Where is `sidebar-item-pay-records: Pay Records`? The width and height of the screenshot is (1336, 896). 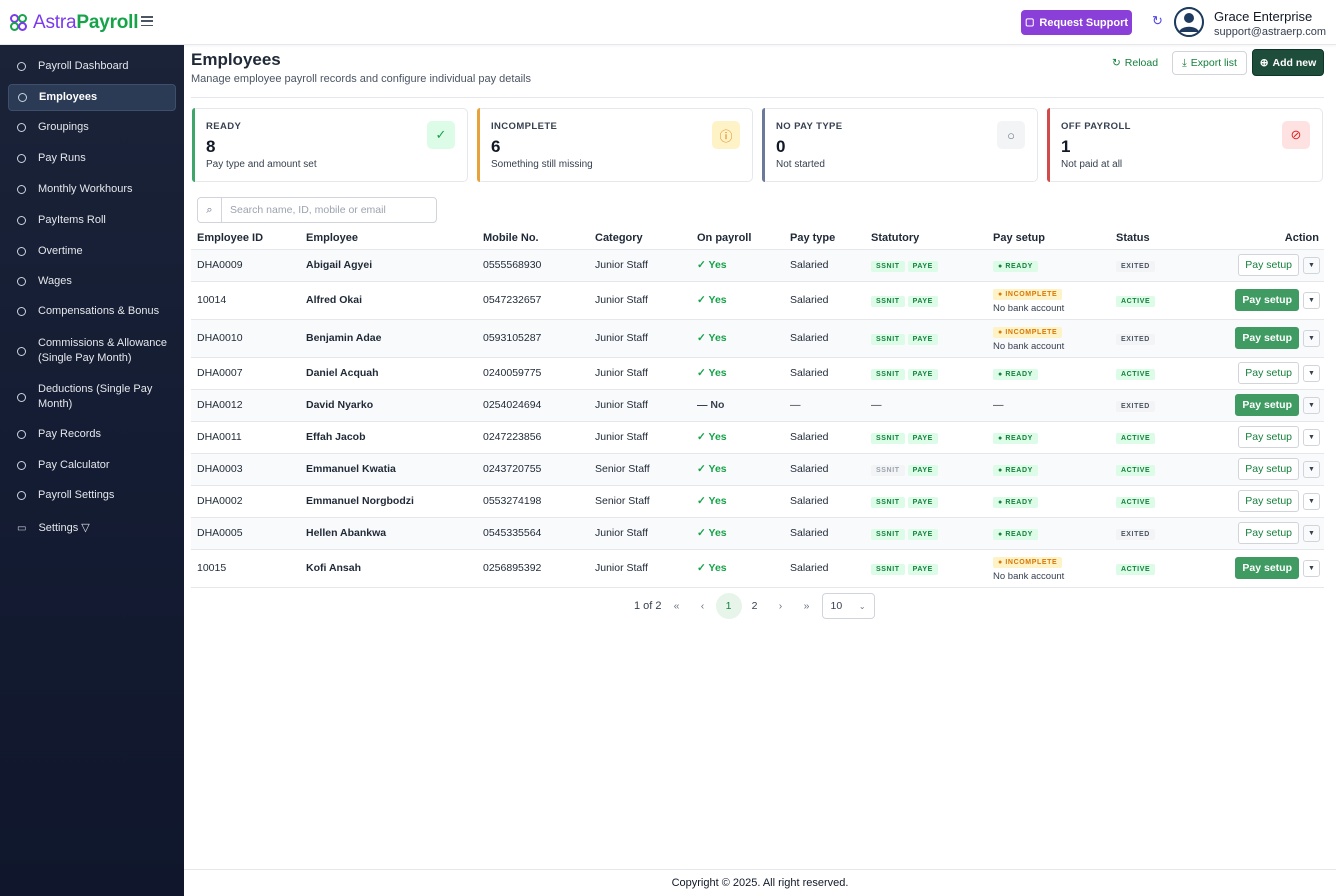 sidebar-item-pay-records: Pay Records is located at coordinates (92, 434).